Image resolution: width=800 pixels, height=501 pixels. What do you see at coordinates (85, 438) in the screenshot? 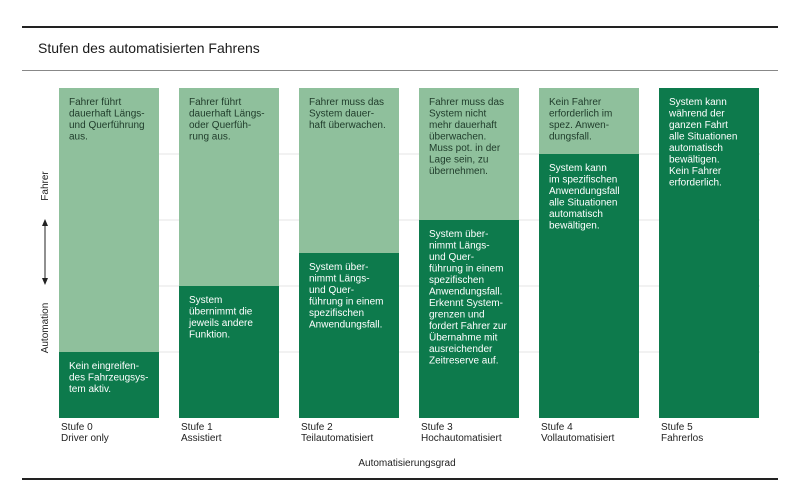
I see `x-tick-label: Driver only` at bounding box center [85, 438].